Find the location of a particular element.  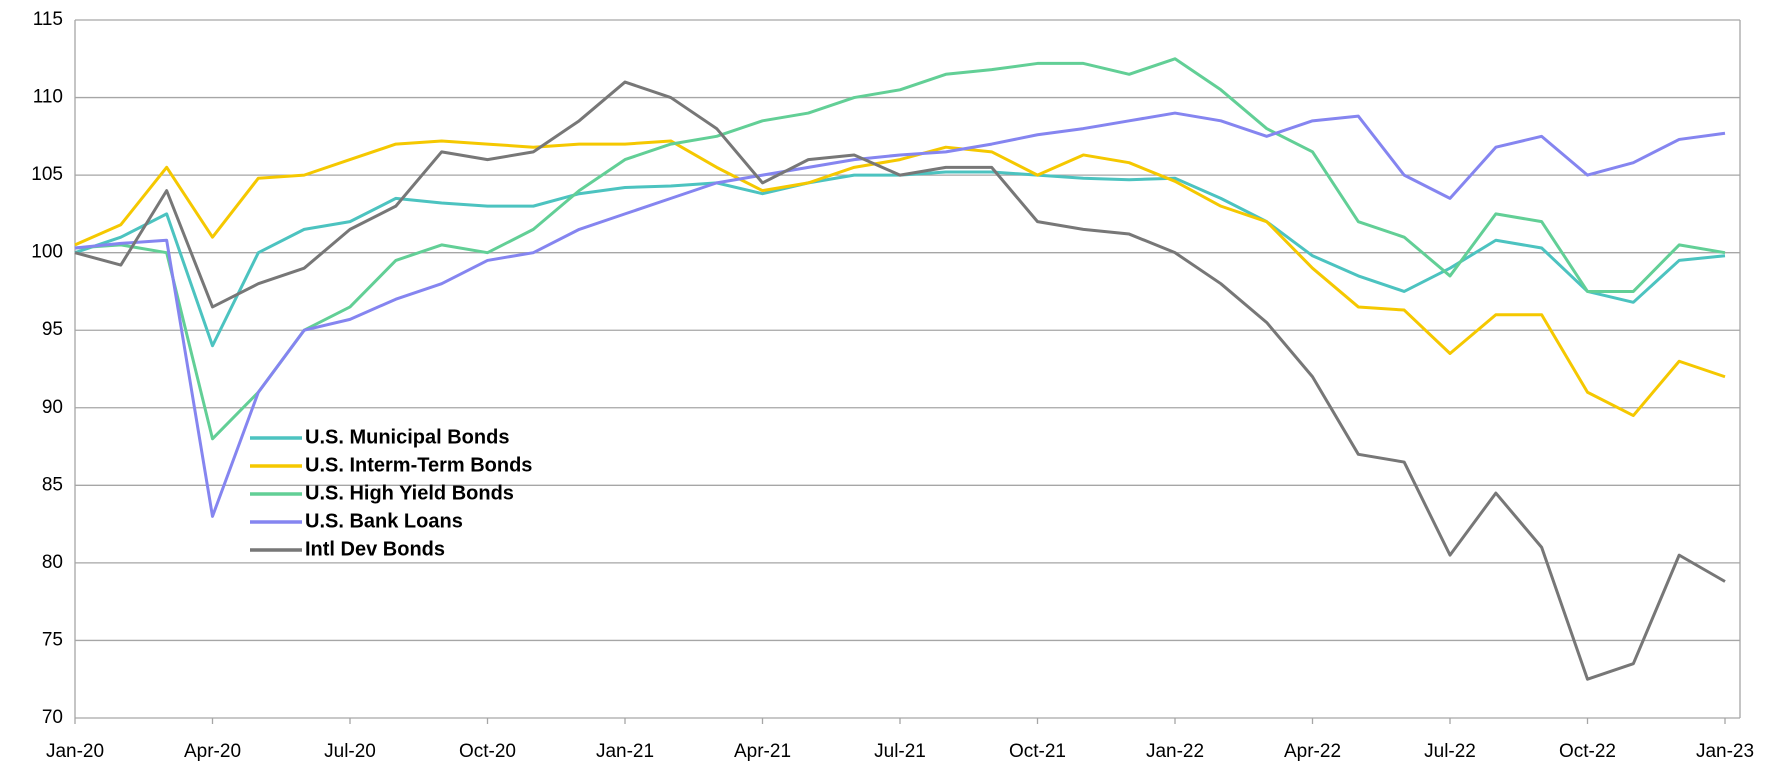

y-tick-label: 115 is located at coordinates (48, 19).